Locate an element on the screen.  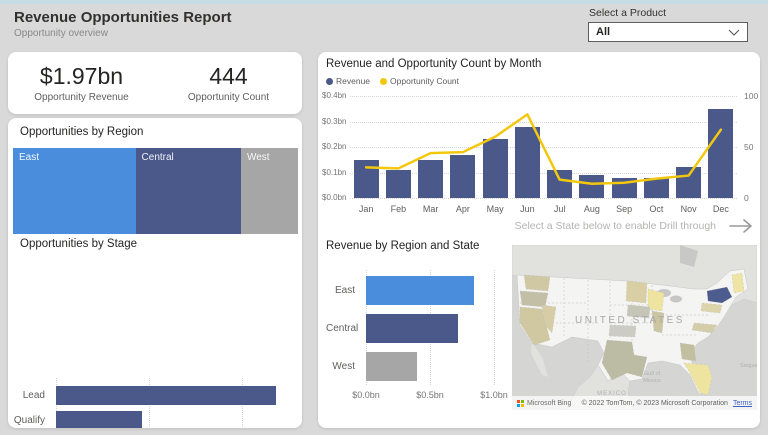
x-axis-label-mar: Mar is located at coordinates (430, 209).